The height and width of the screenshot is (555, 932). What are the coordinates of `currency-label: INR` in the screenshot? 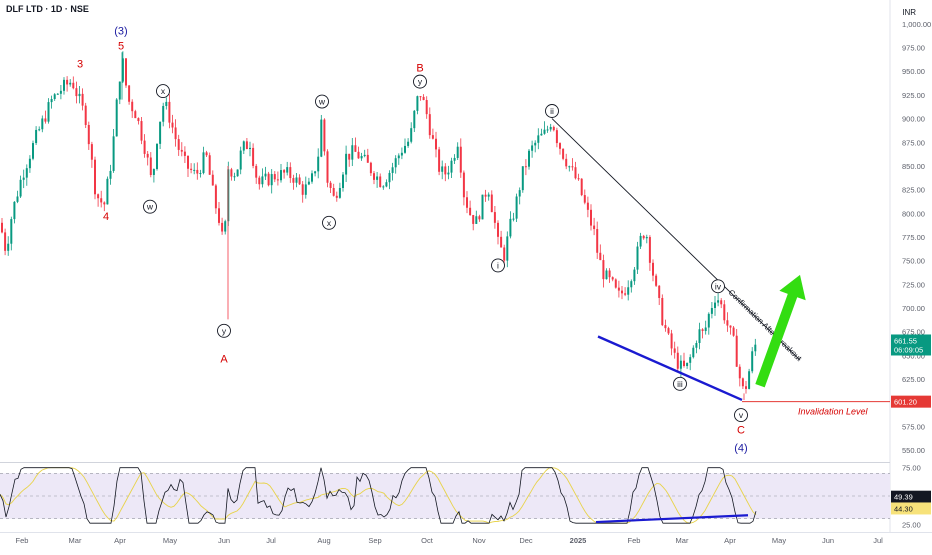 It's located at (909, 12).